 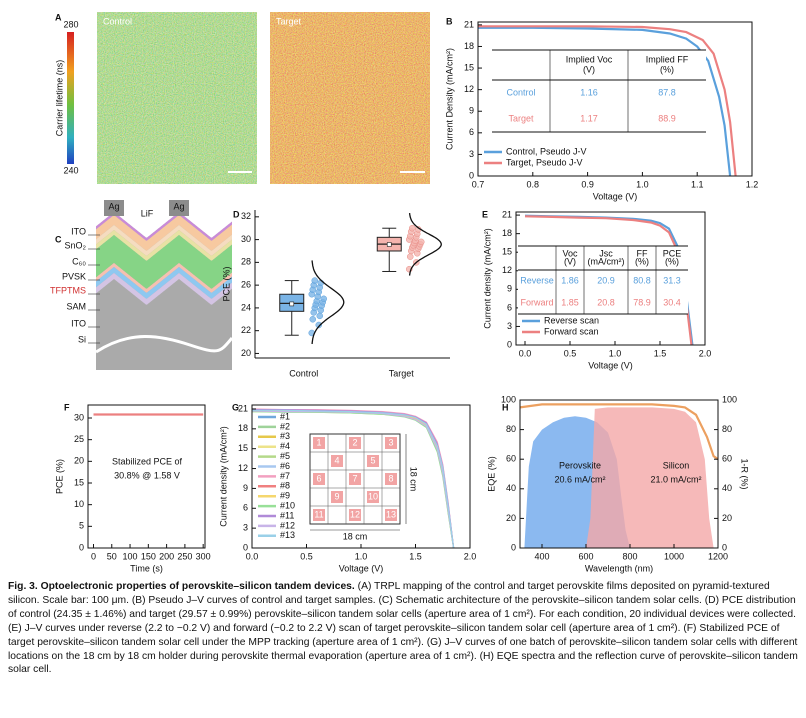 What do you see at coordinates (79, 261) in the screenshot?
I see `layer-label: C₆₀` at bounding box center [79, 261].